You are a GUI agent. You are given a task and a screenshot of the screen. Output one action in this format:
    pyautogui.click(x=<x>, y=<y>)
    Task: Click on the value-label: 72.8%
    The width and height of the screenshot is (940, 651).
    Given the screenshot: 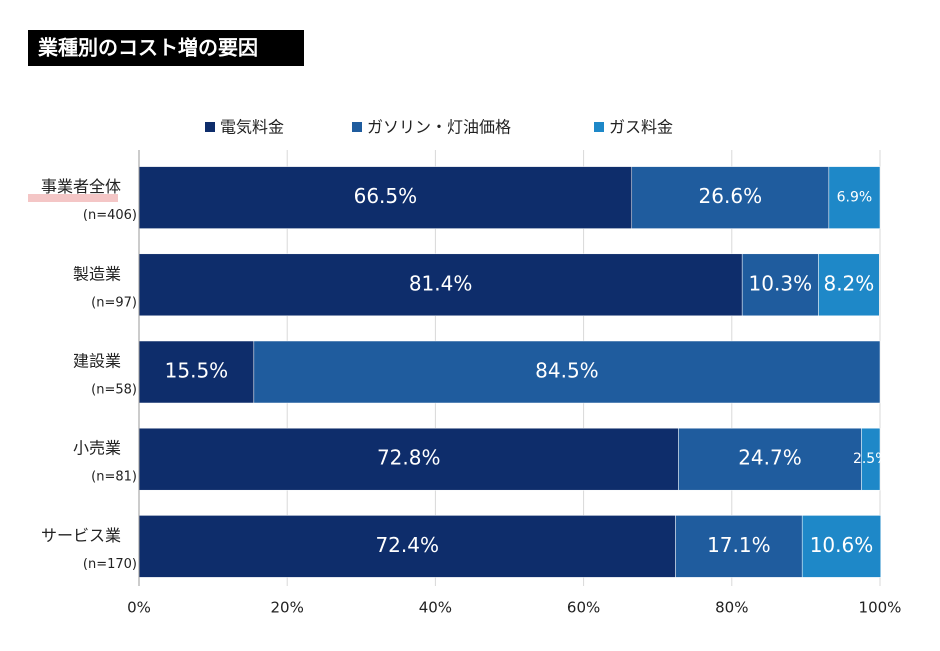 What is the action you would take?
    pyautogui.click(x=409, y=458)
    